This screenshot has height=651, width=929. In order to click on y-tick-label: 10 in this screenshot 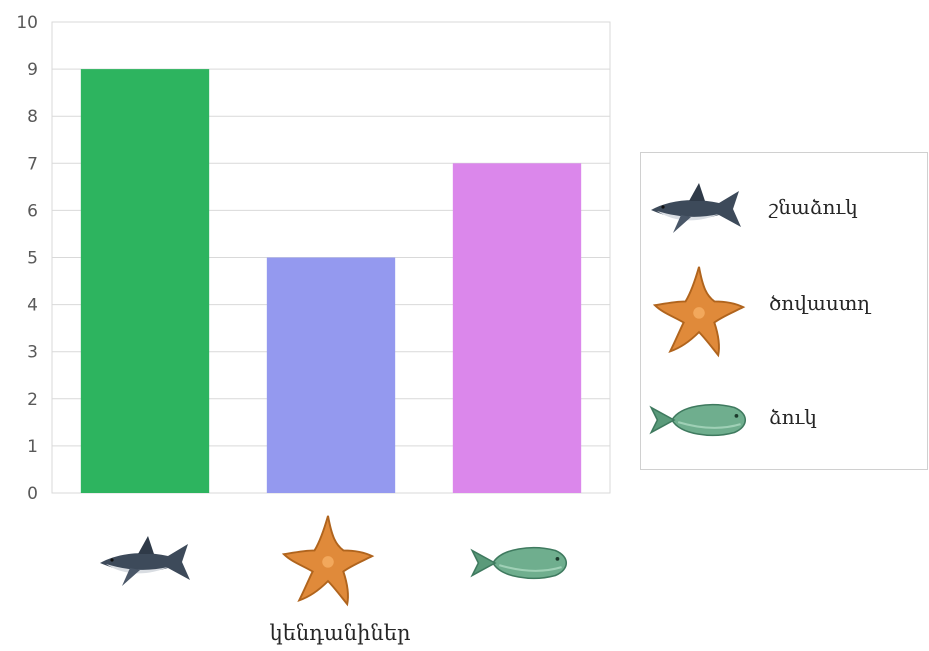, I will do `click(27, 23)`.